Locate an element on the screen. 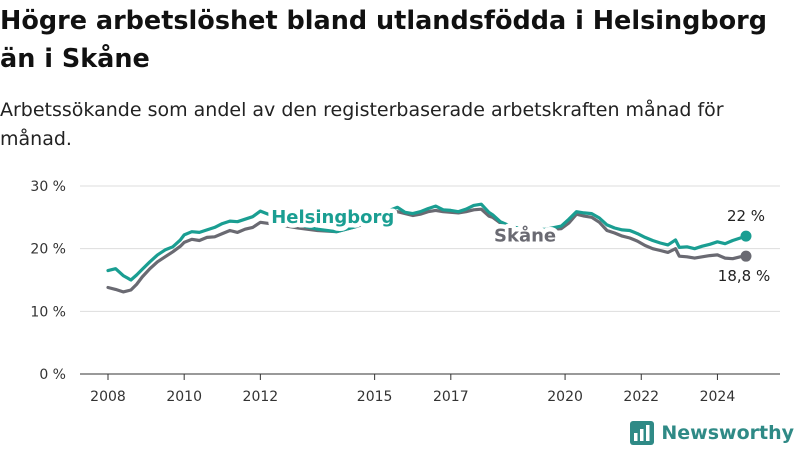  series-label-halo: Helsingborg is located at coordinates (332, 217).